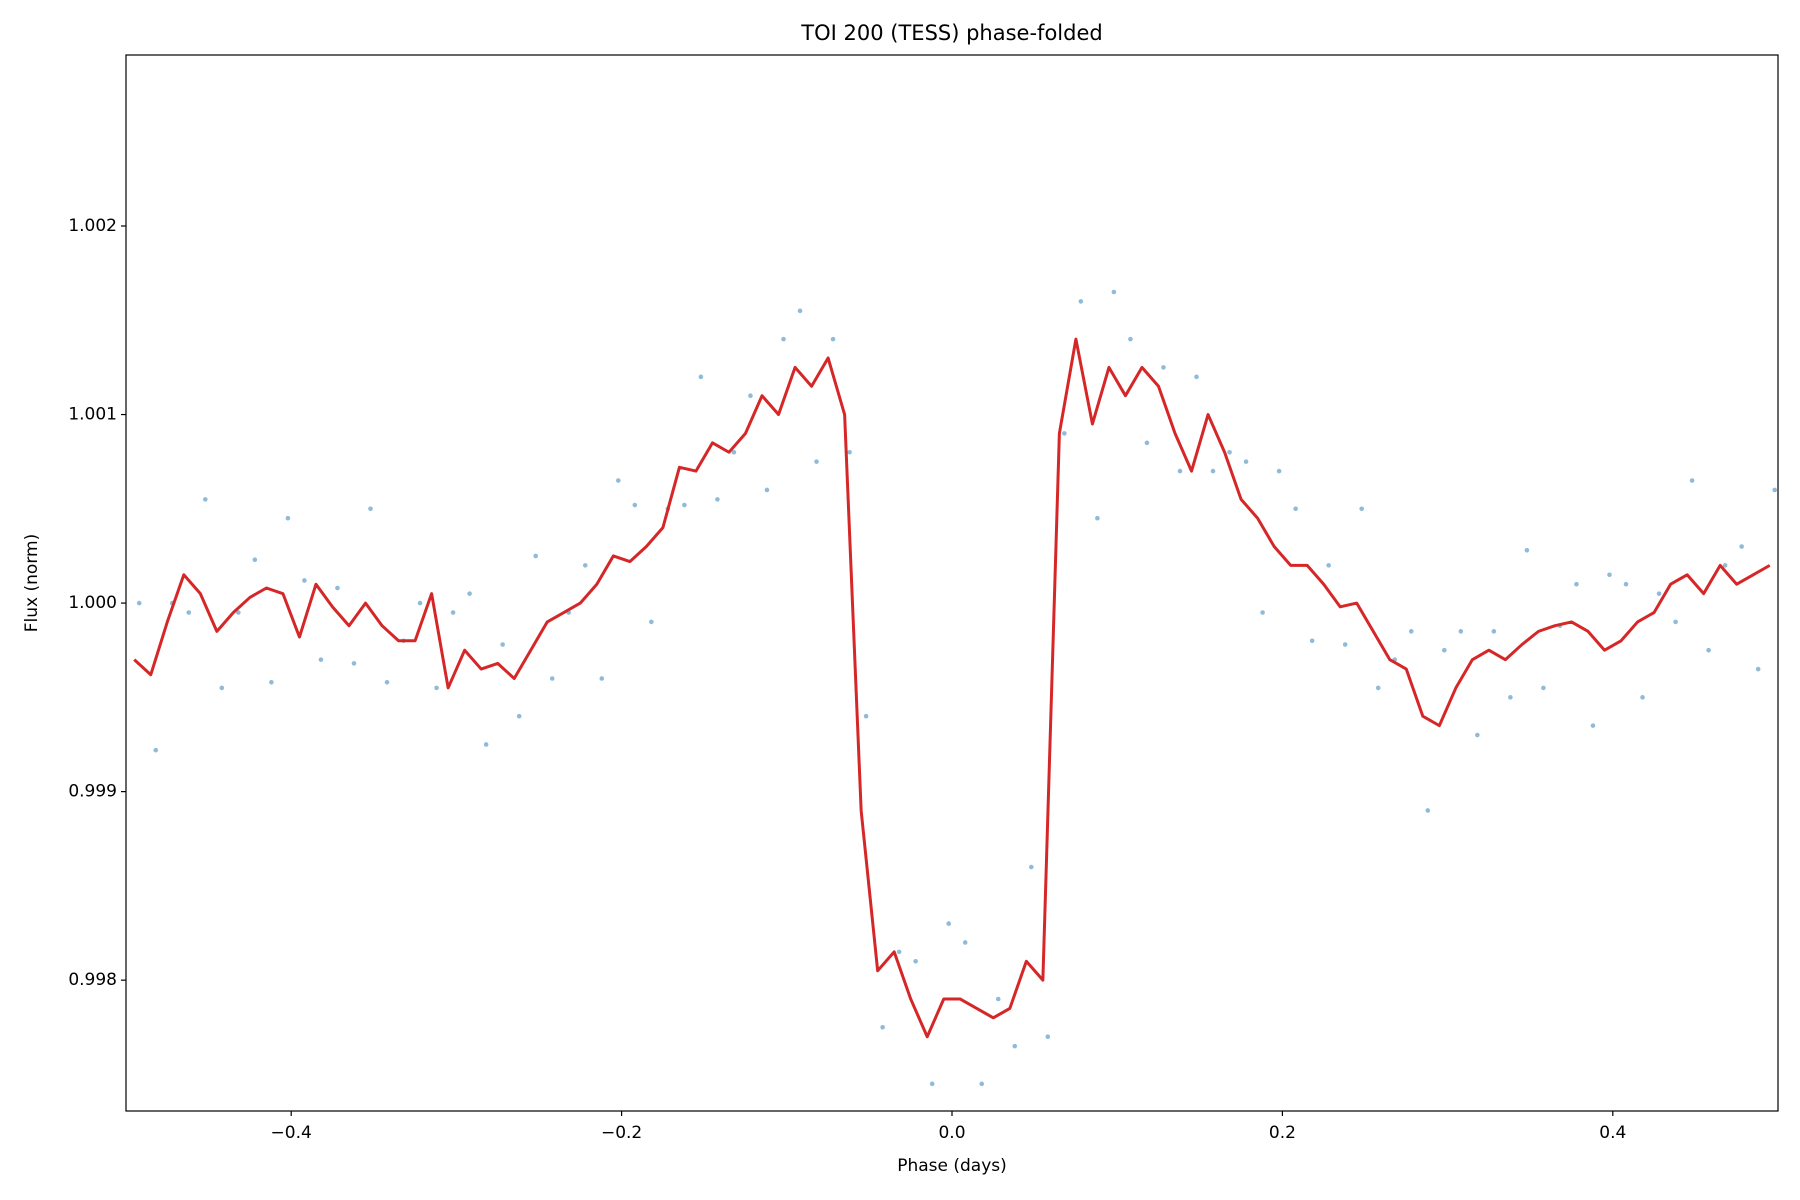 The height and width of the screenshot is (1200, 1800). What do you see at coordinates (92, 415) in the screenshot?
I see `y-tick-label: 1.001` at bounding box center [92, 415].